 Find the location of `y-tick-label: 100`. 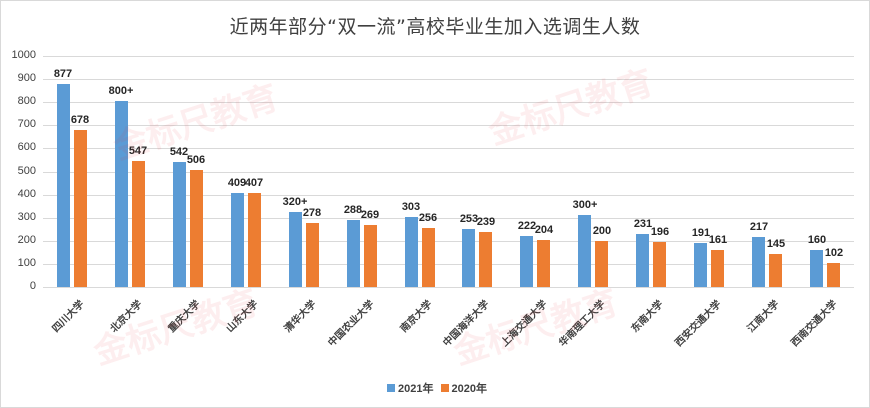

y-tick-label: 100 is located at coordinates (26, 263).